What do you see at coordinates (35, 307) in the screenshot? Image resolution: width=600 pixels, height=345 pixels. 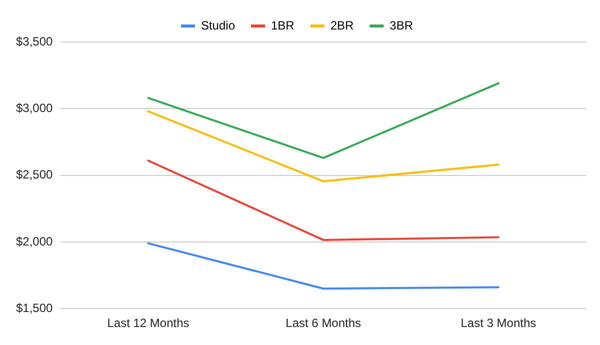 I see `y-tick-label: $1,500` at bounding box center [35, 307].